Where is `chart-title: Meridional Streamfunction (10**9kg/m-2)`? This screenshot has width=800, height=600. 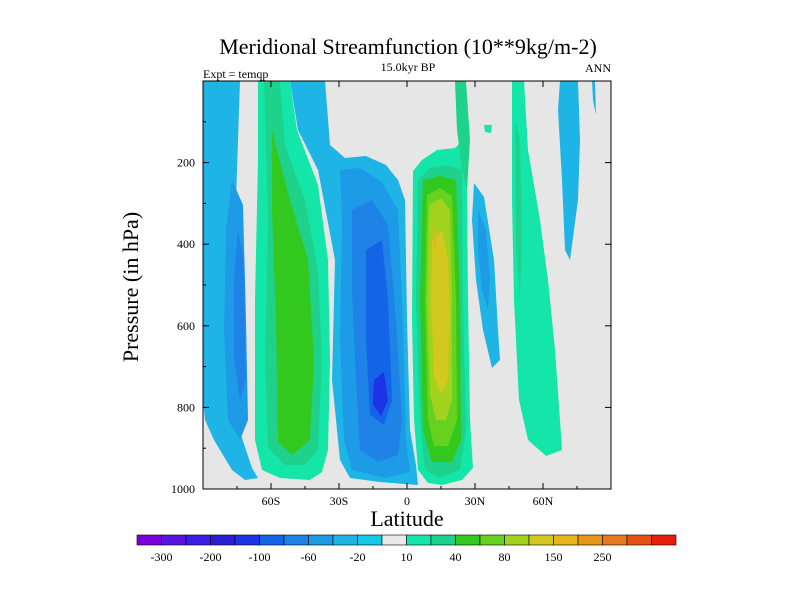 chart-title: Meridional Streamfunction (10**9kg/m-2) is located at coordinates (408, 46).